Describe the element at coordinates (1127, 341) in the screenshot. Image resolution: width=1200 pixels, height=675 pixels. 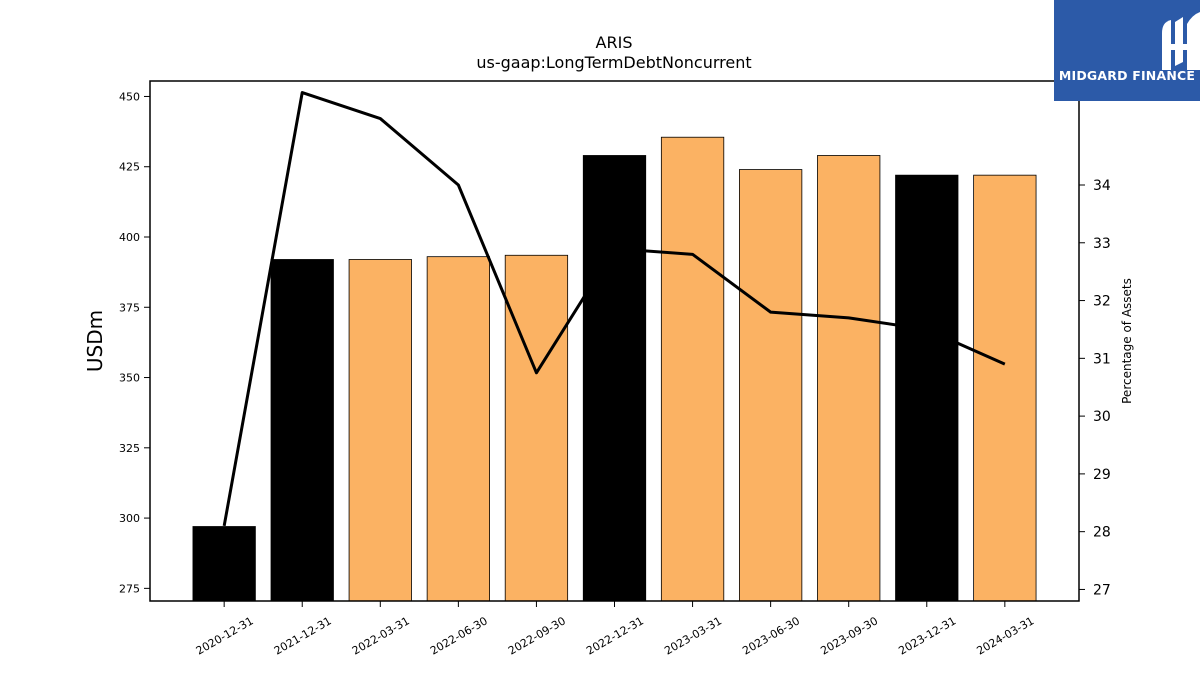
I see `y2-axis-label: Percentage of Assets` at that location.